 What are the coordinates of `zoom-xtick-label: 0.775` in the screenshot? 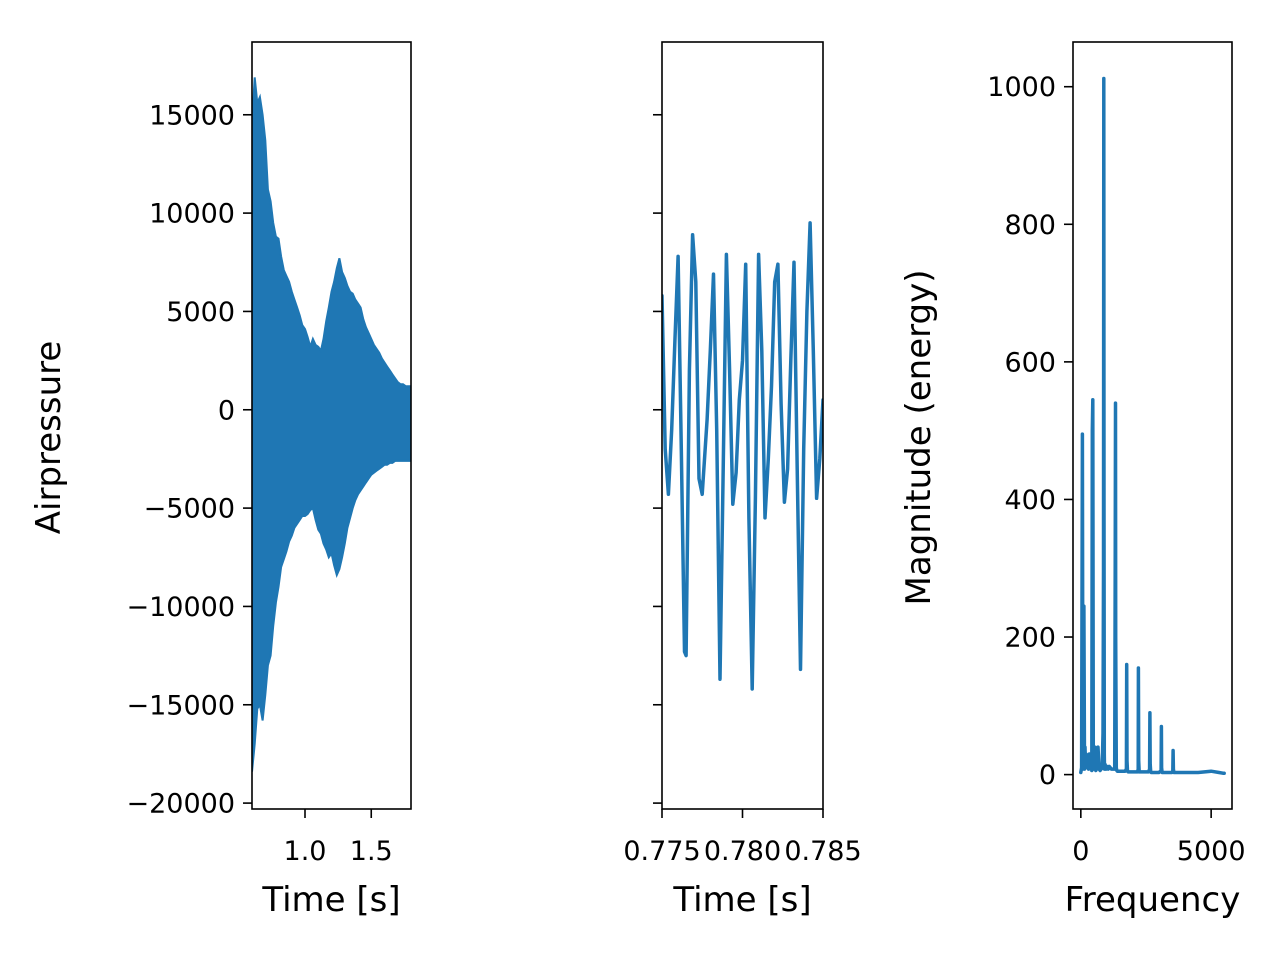 It's located at (661, 851).